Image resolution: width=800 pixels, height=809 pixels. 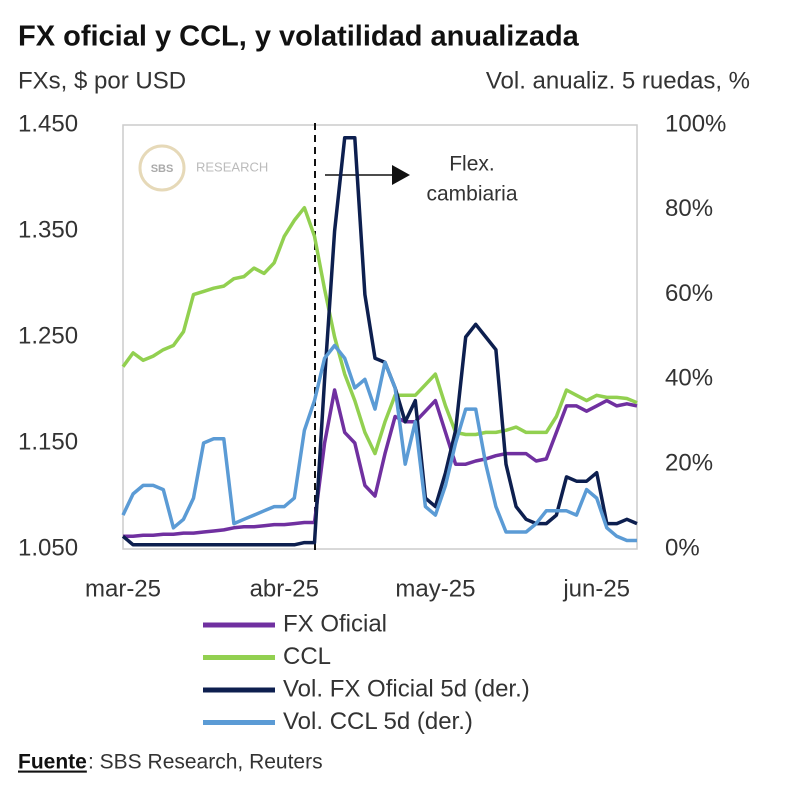 I want to click on y2-tick-label: 60%, so click(x=689, y=293).